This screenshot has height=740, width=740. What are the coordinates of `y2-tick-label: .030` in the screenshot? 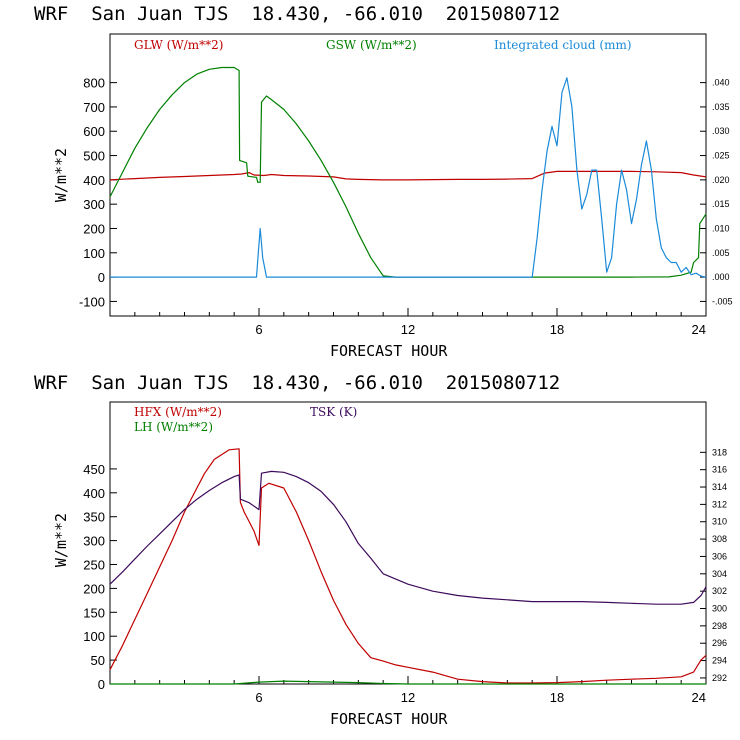 It's located at (721, 131).